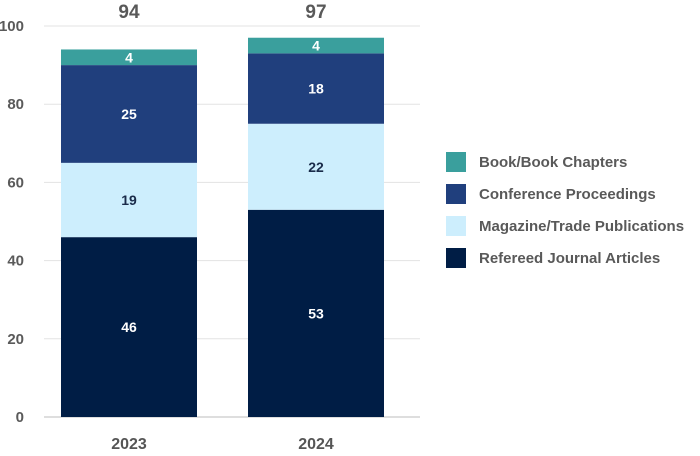  Describe the element at coordinates (222, 444) in the screenshot. I see `x-axis-categories: 2023 2024` at that location.